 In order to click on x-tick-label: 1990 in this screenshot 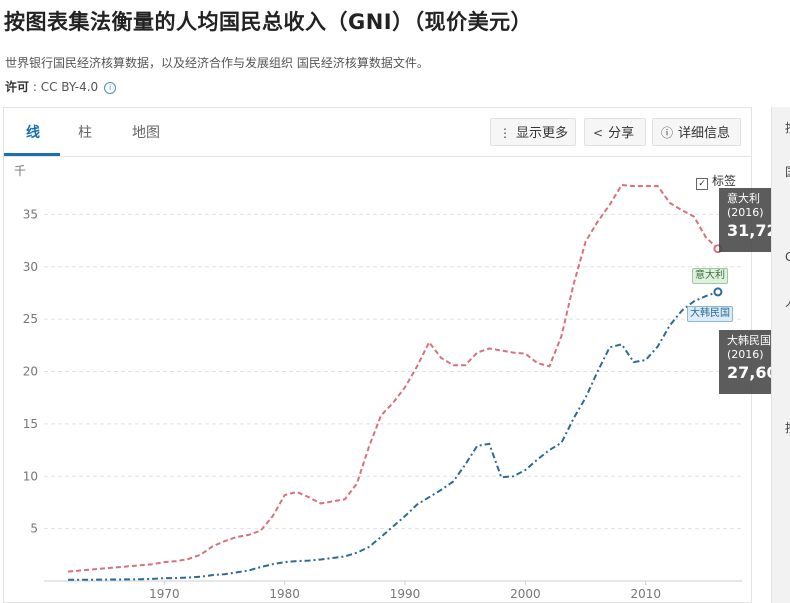, I will do `click(405, 594)`.